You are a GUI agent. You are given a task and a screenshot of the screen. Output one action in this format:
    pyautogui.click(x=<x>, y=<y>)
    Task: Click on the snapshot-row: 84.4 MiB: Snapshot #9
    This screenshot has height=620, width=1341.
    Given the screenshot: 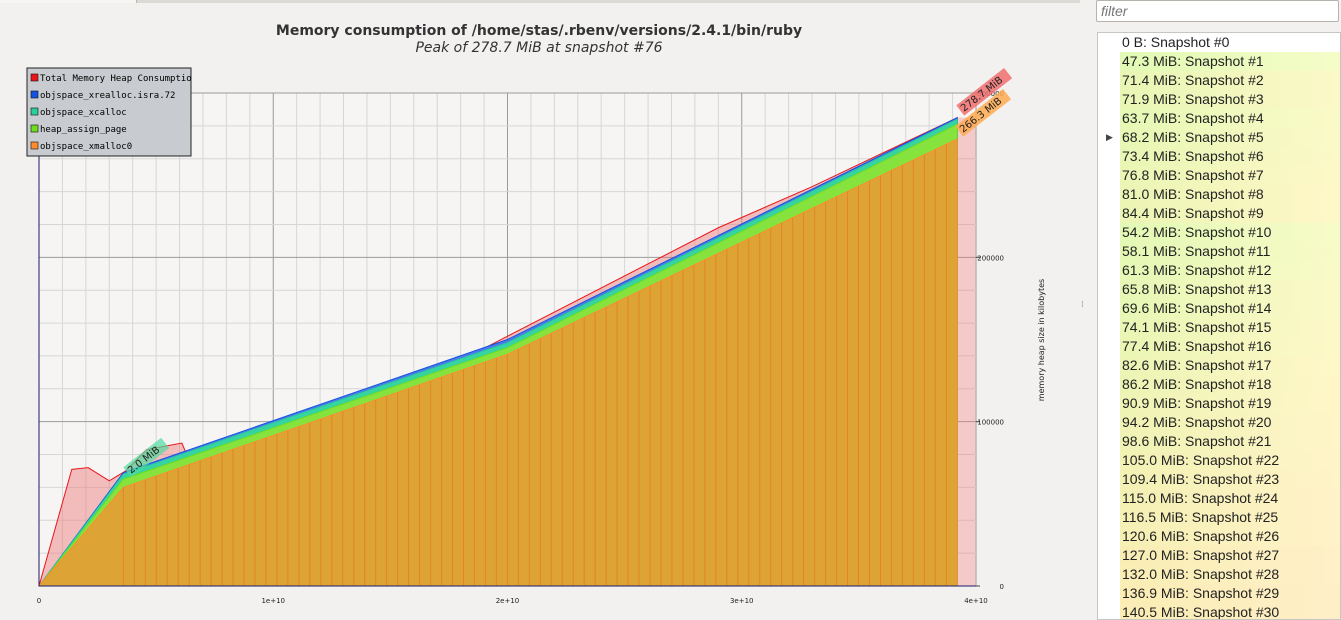 What is the action you would take?
    pyautogui.click(x=1219, y=213)
    